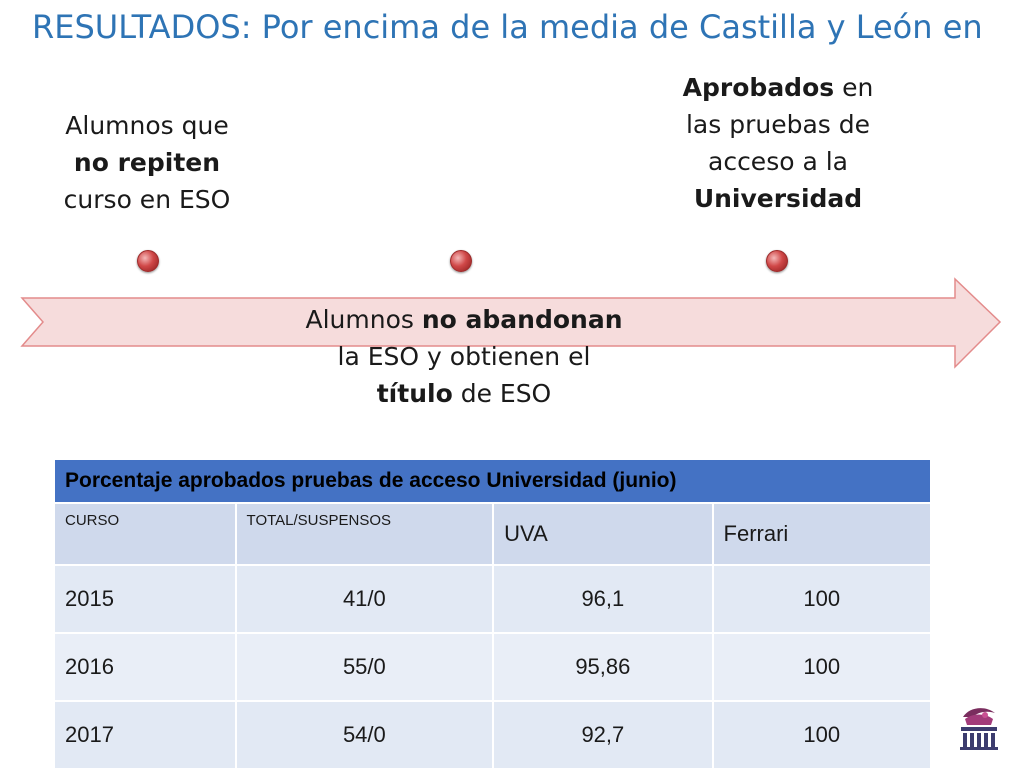 This screenshot has height=770, width=1024. What do you see at coordinates (778, 161) in the screenshot?
I see `label-right-text3: acceso a la` at bounding box center [778, 161].